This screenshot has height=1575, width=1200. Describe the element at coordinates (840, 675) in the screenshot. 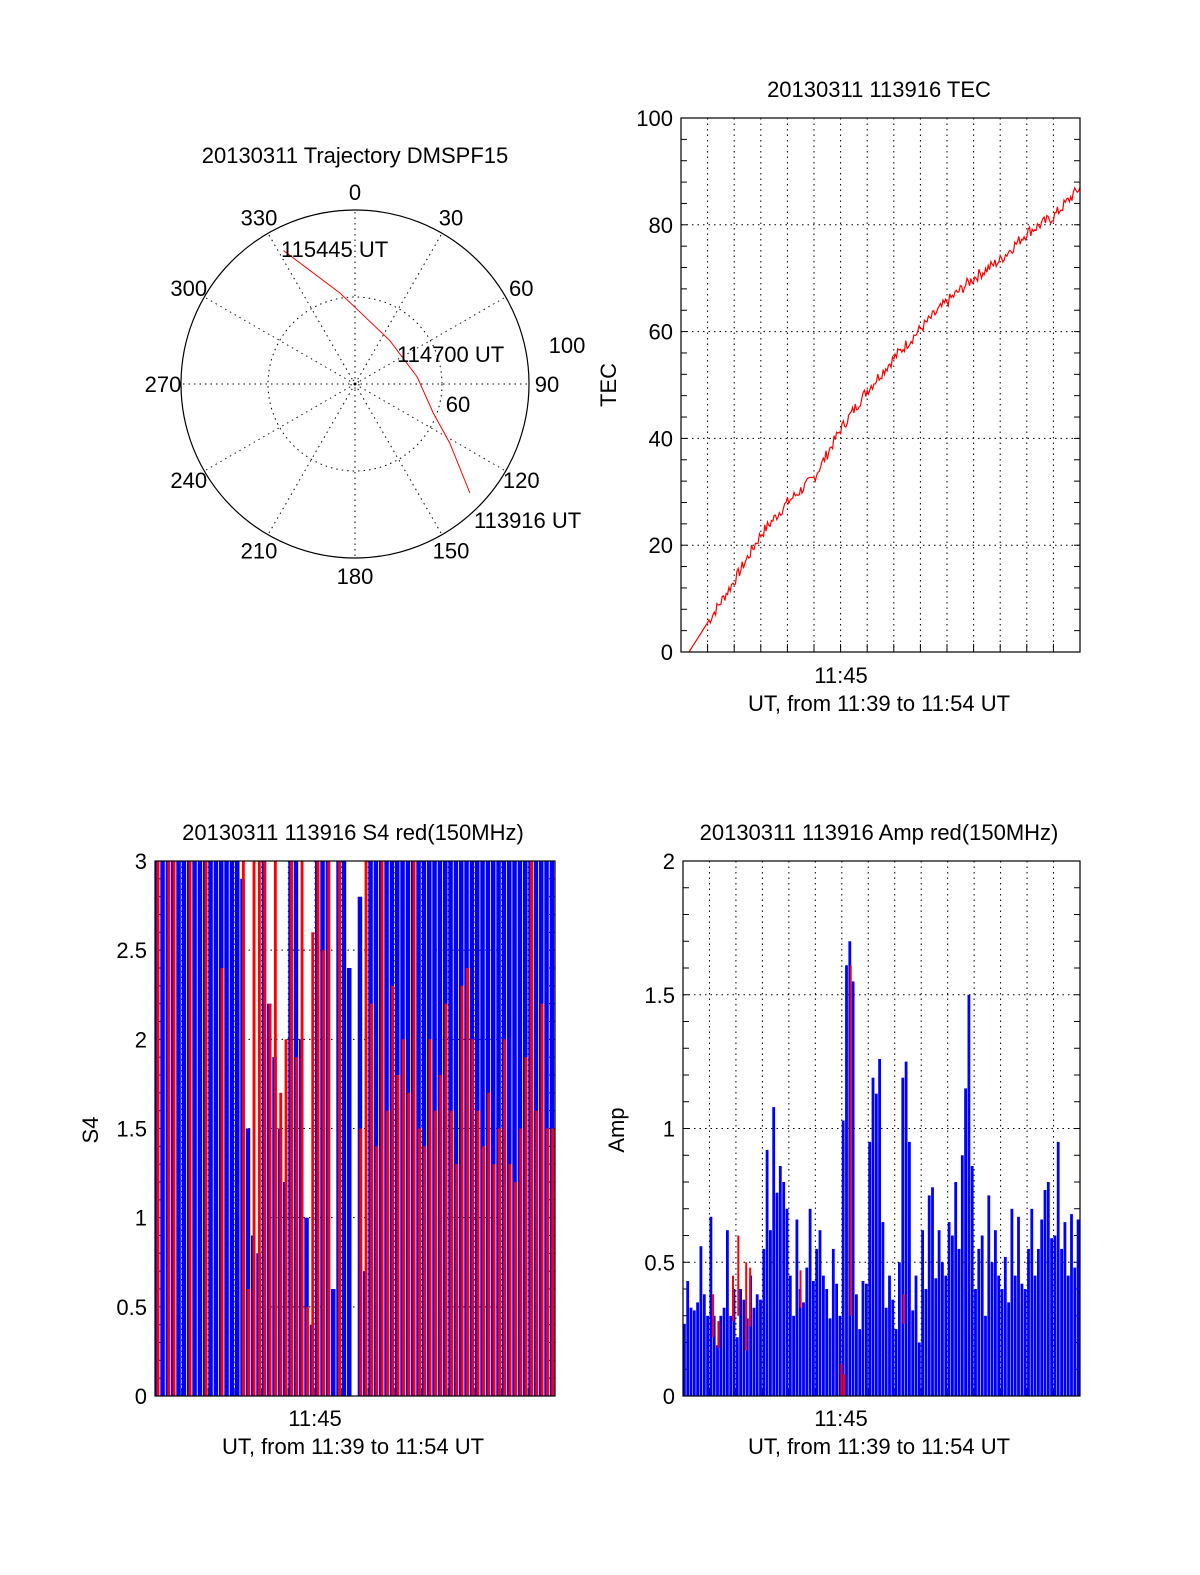

I see `tec-xtick-1145: 11:45` at that location.